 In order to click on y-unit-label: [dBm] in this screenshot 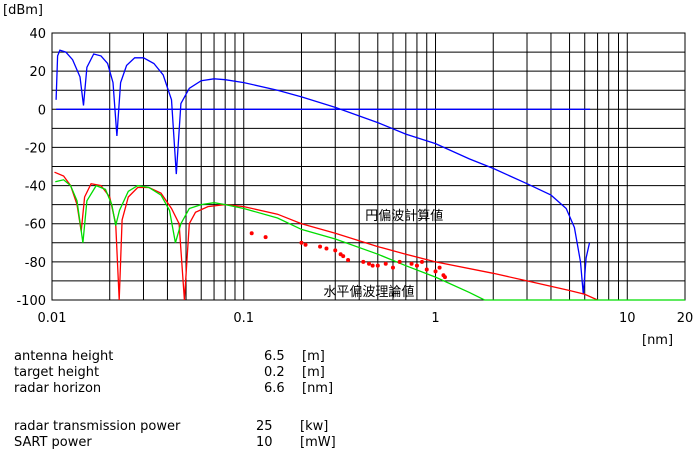, I will do `click(23, 10)`.